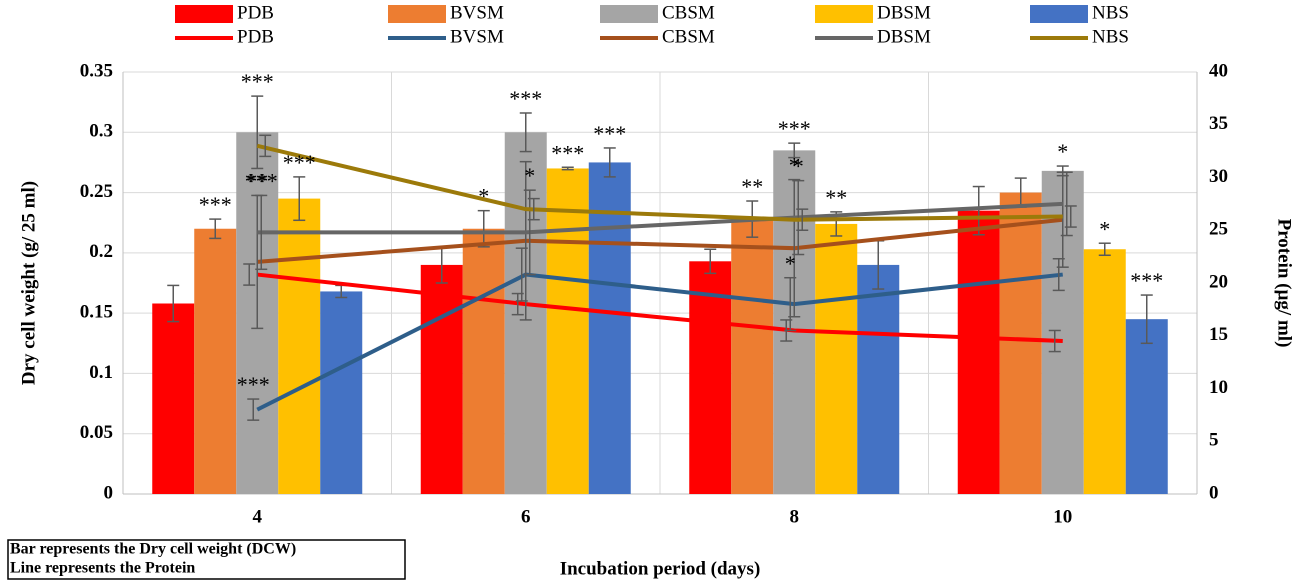 The image size is (1297, 584). What do you see at coordinates (1218, 123) in the screenshot?
I see `y2-tick-label: 35` at bounding box center [1218, 123].